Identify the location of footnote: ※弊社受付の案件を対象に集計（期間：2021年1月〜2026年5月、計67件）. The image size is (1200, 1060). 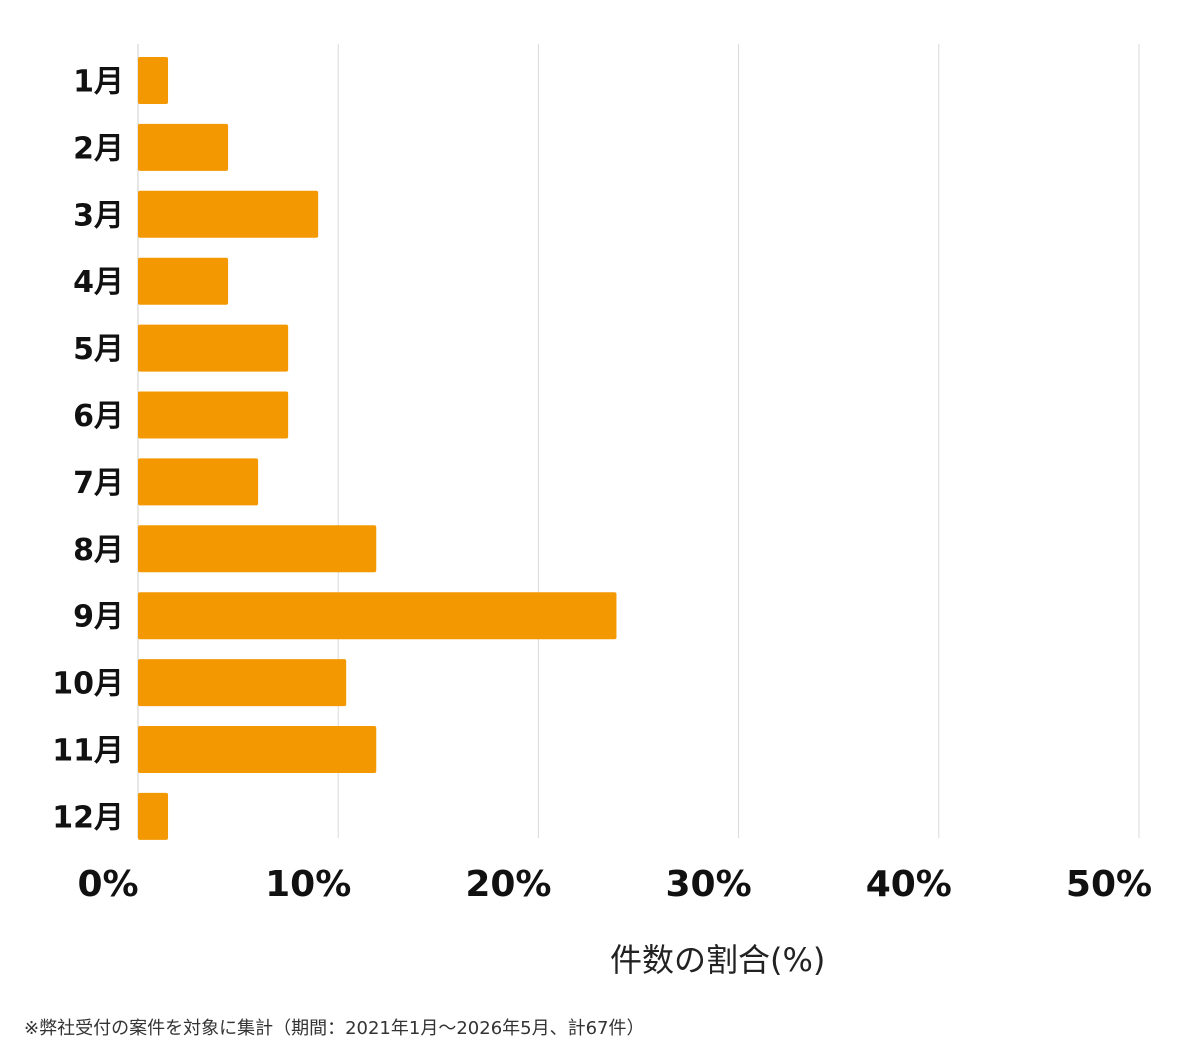
(334, 1028).